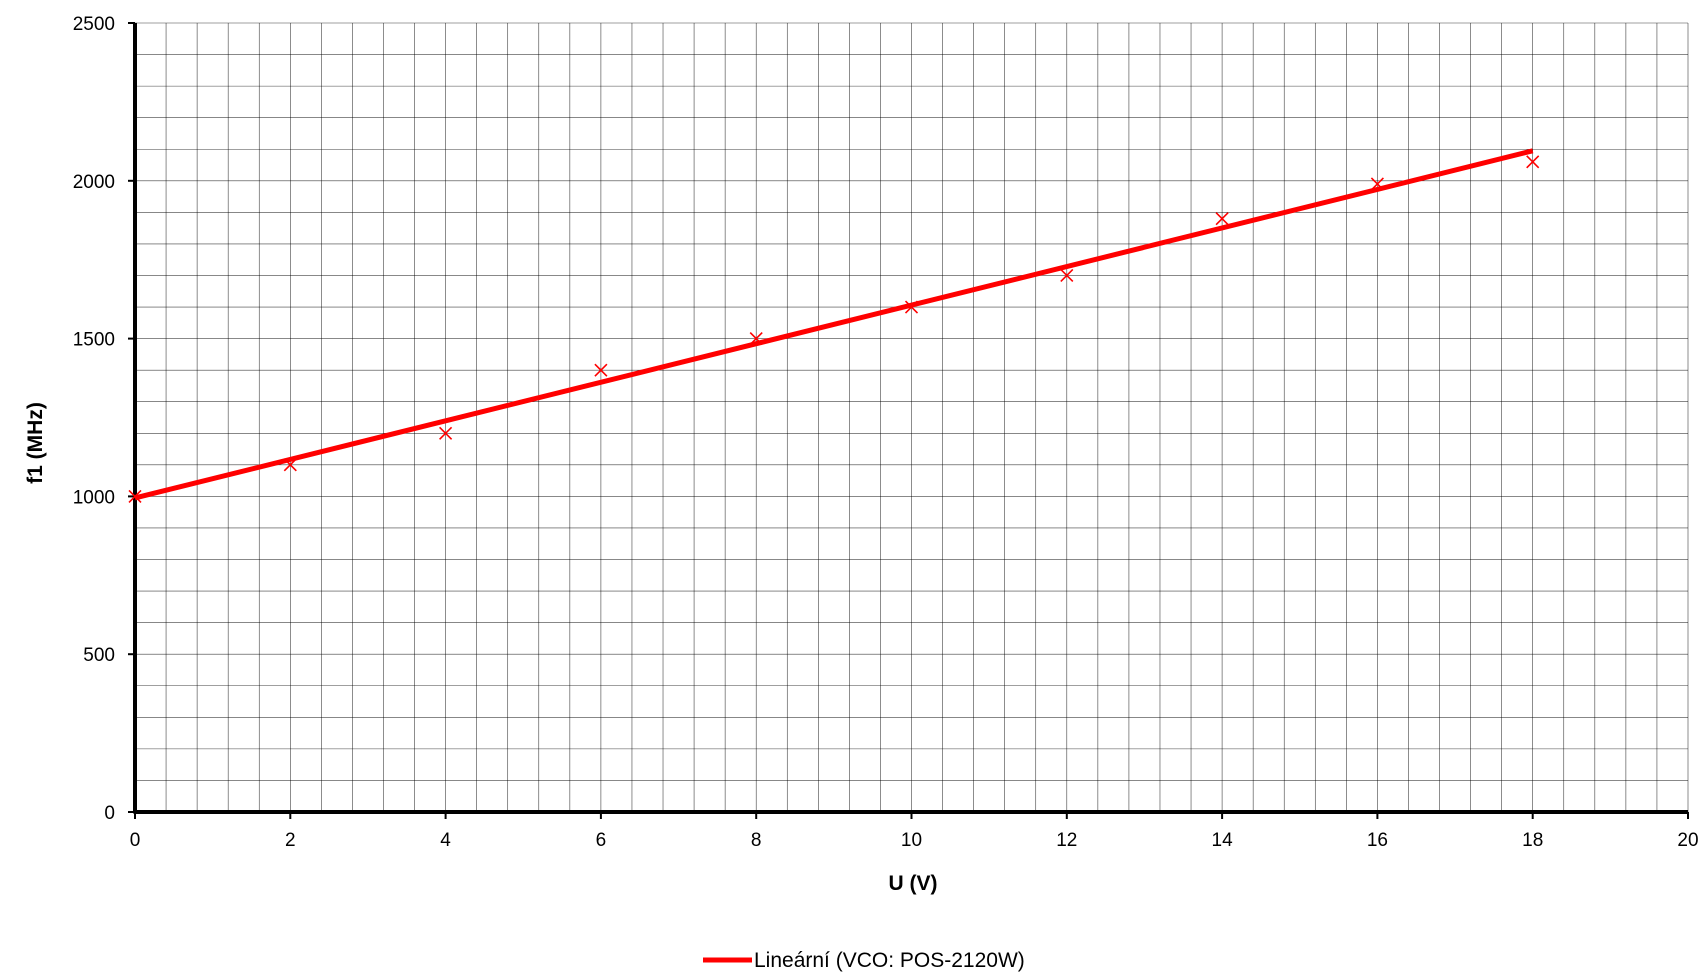 This screenshot has width=1702, height=978. Describe the element at coordinates (94, 24) in the screenshot. I see `y-tick-label: 2500` at that location.